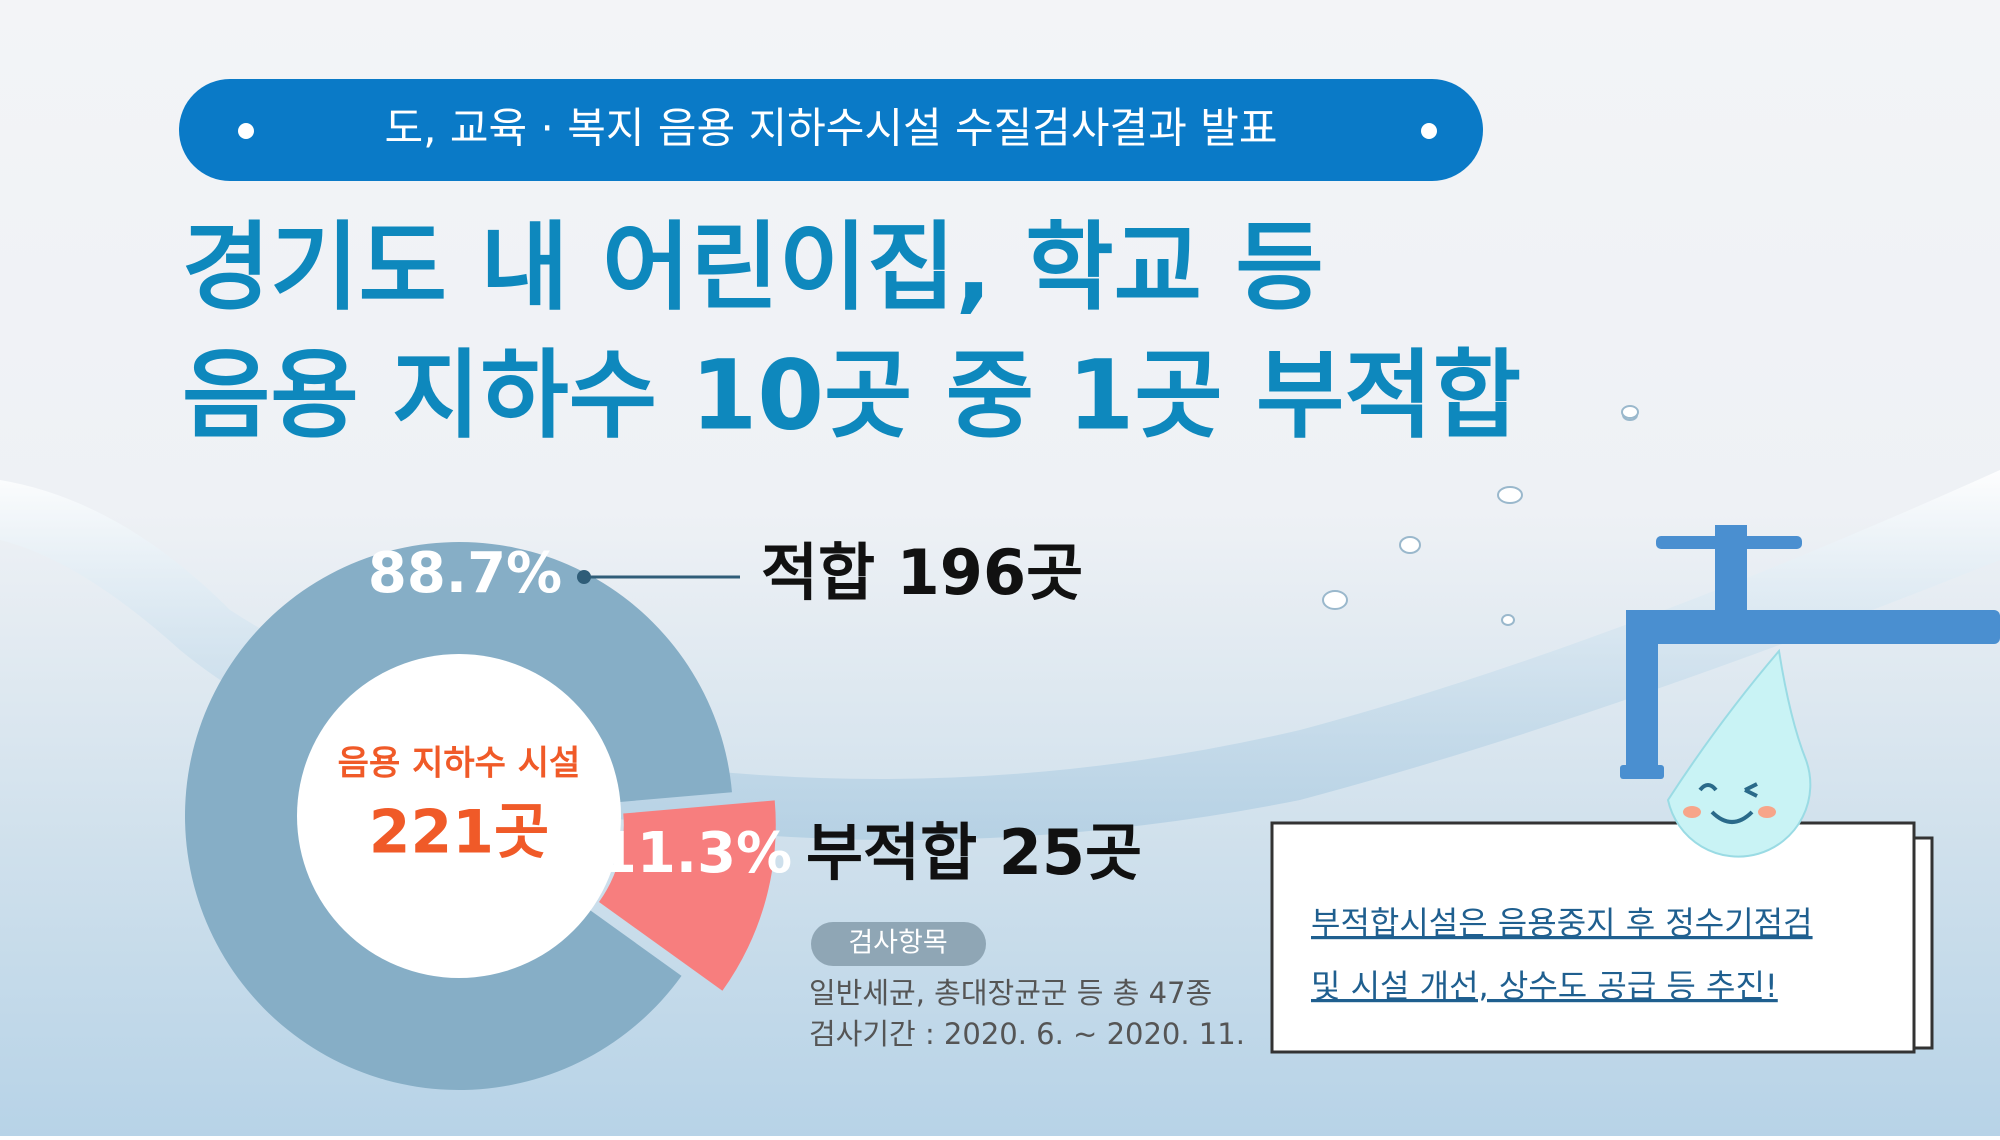 The height and width of the screenshot is (1140, 2000). I want to click on drop-character, so click(1739, 753).